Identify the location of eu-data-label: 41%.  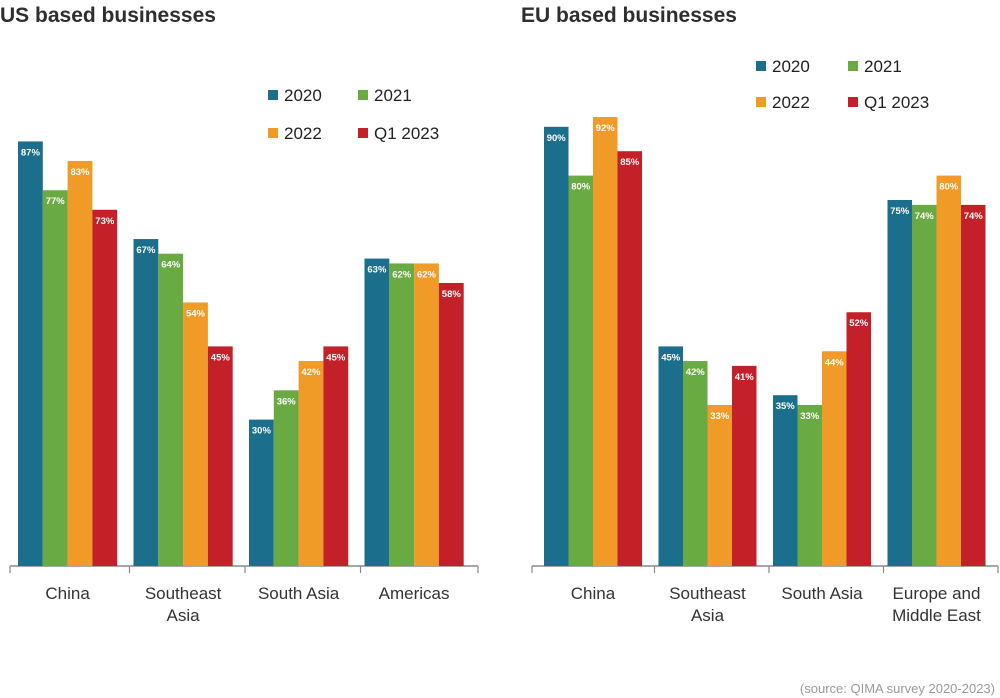
(745, 377).